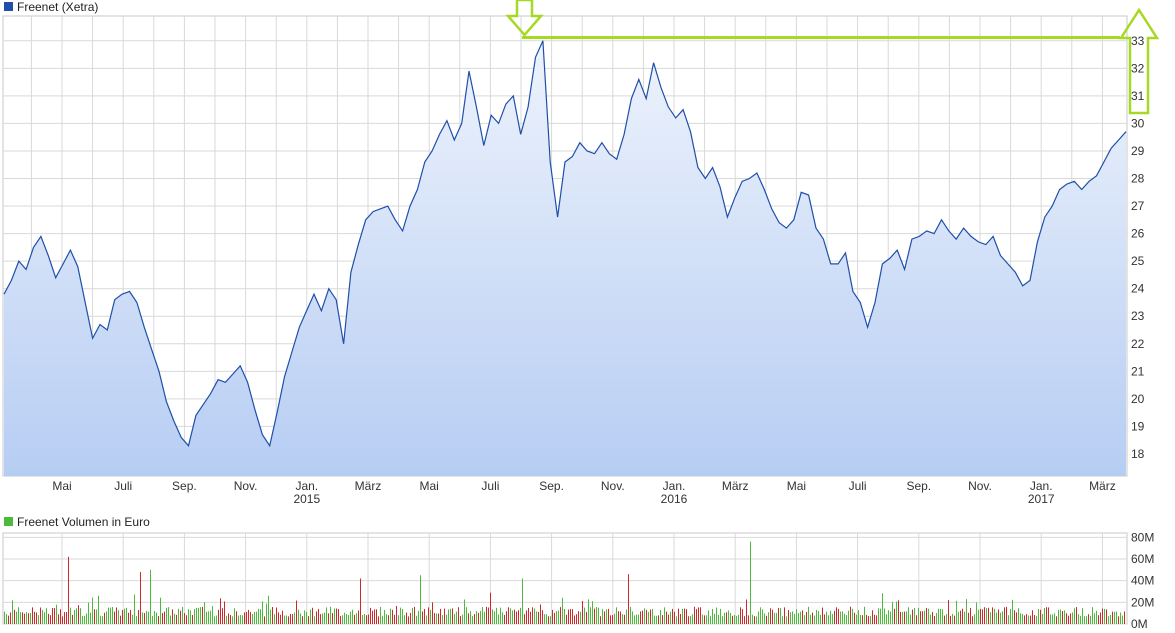 This screenshot has width=1175, height=633. What do you see at coordinates (8, 6) in the screenshot?
I see `price-legend-swatch` at bounding box center [8, 6].